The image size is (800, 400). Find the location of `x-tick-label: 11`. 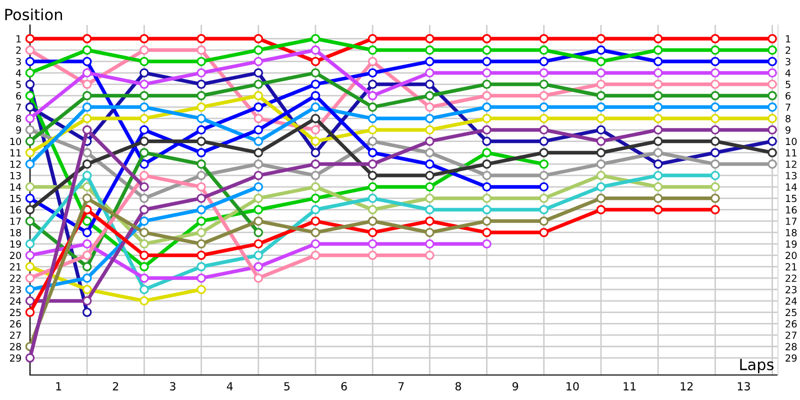

x-tick-label: 11 is located at coordinates (630, 386).